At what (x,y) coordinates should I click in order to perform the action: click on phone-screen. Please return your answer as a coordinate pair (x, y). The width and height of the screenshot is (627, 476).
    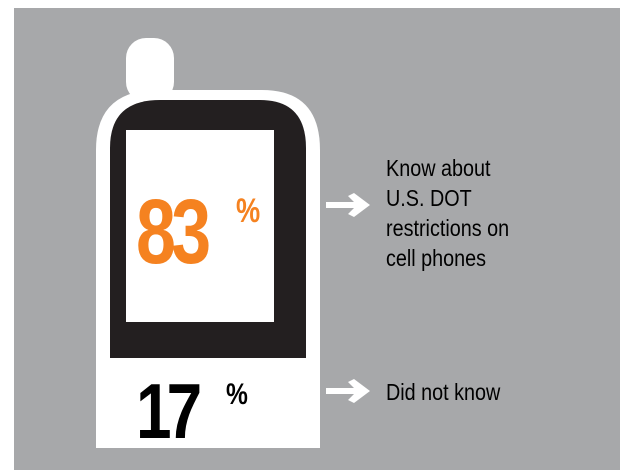
    Looking at the image, I should click on (200, 226).